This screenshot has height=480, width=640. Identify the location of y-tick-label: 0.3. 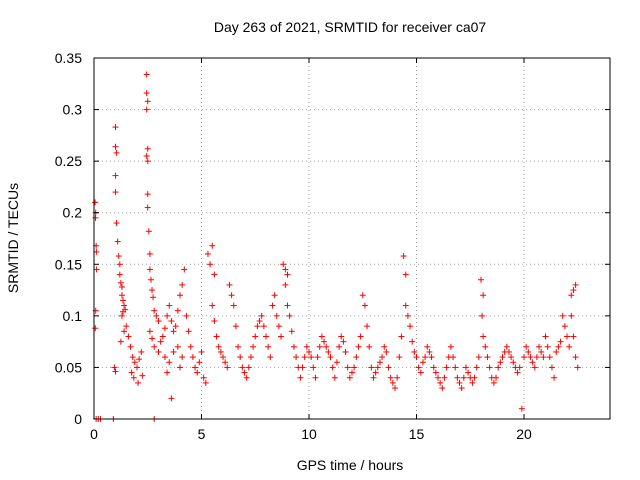
(73, 110).